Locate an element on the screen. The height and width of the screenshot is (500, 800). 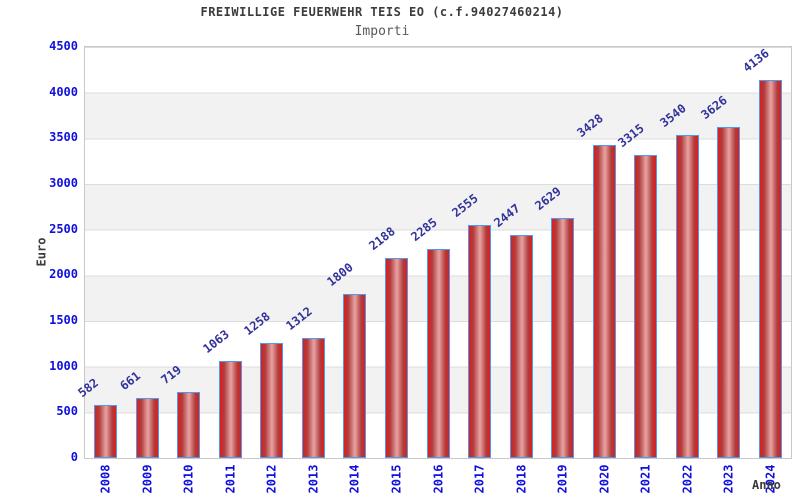
x-tick-2016: 2016 is located at coordinates (438, 479).